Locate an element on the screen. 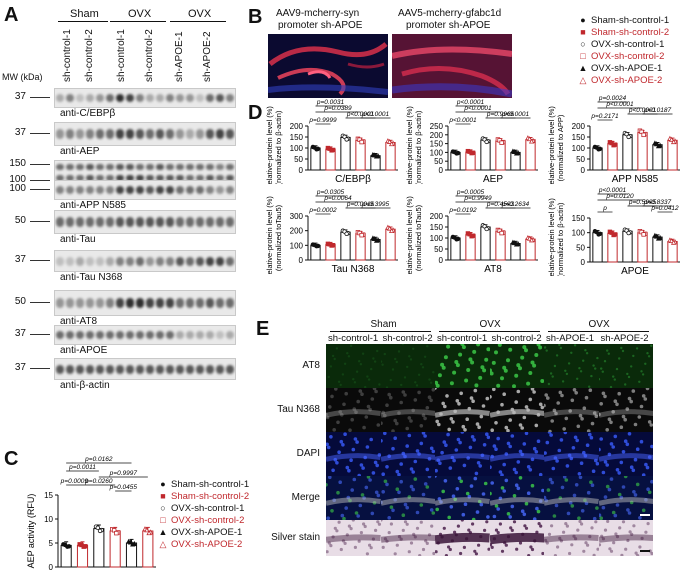 This screenshot has height=580, width=700. p-value-label: p<0.0001 is located at coordinates (619, 104).